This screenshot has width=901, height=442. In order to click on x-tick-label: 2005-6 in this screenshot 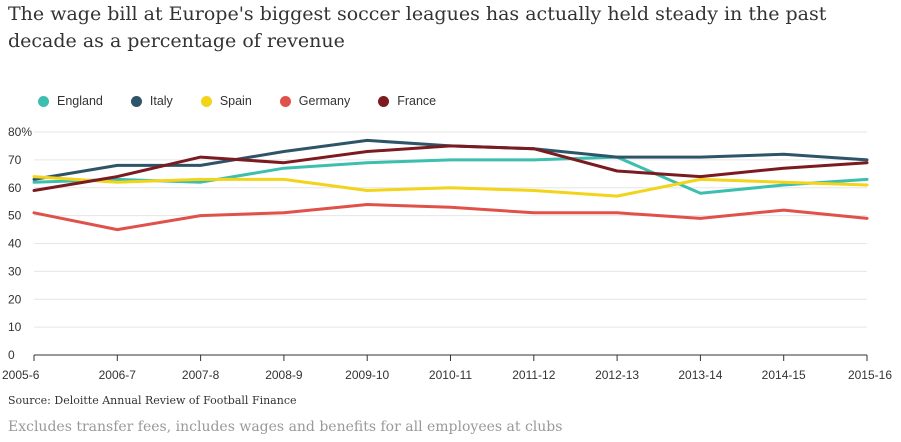, I will do `click(21, 375)`.